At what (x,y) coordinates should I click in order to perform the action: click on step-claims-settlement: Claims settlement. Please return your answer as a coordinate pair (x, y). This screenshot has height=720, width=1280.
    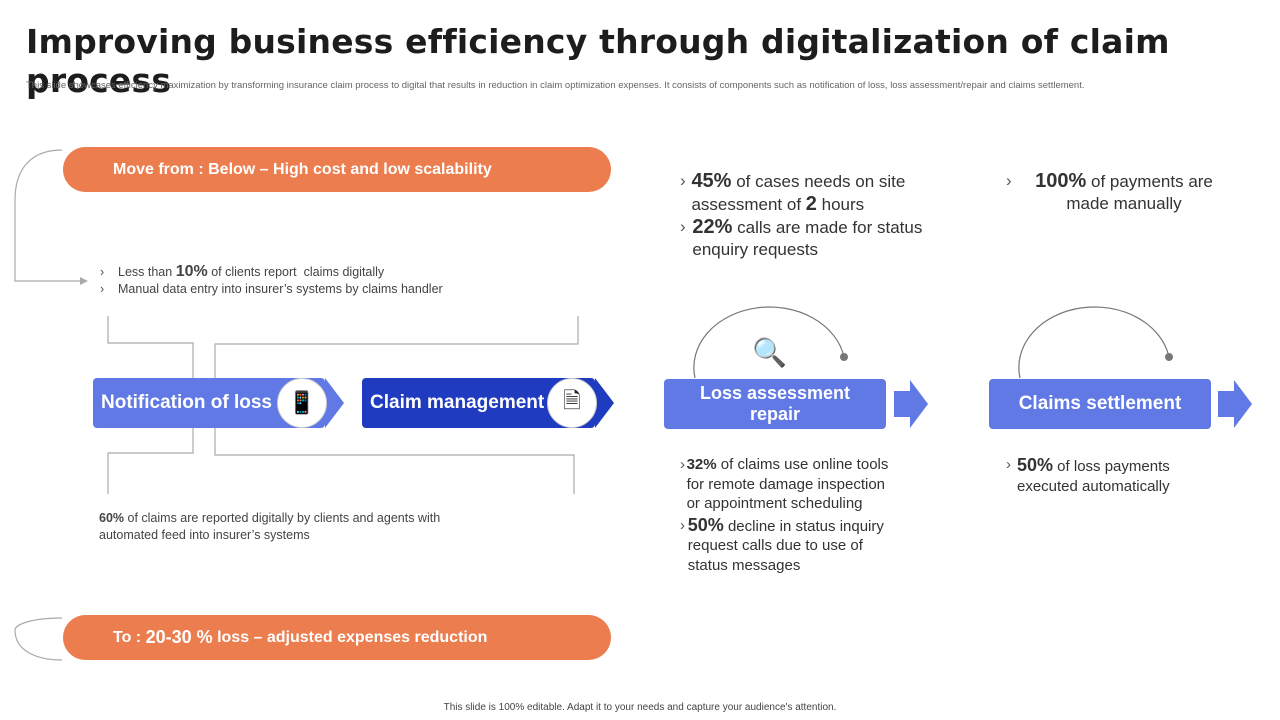
    Looking at the image, I should click on (1100, 404).